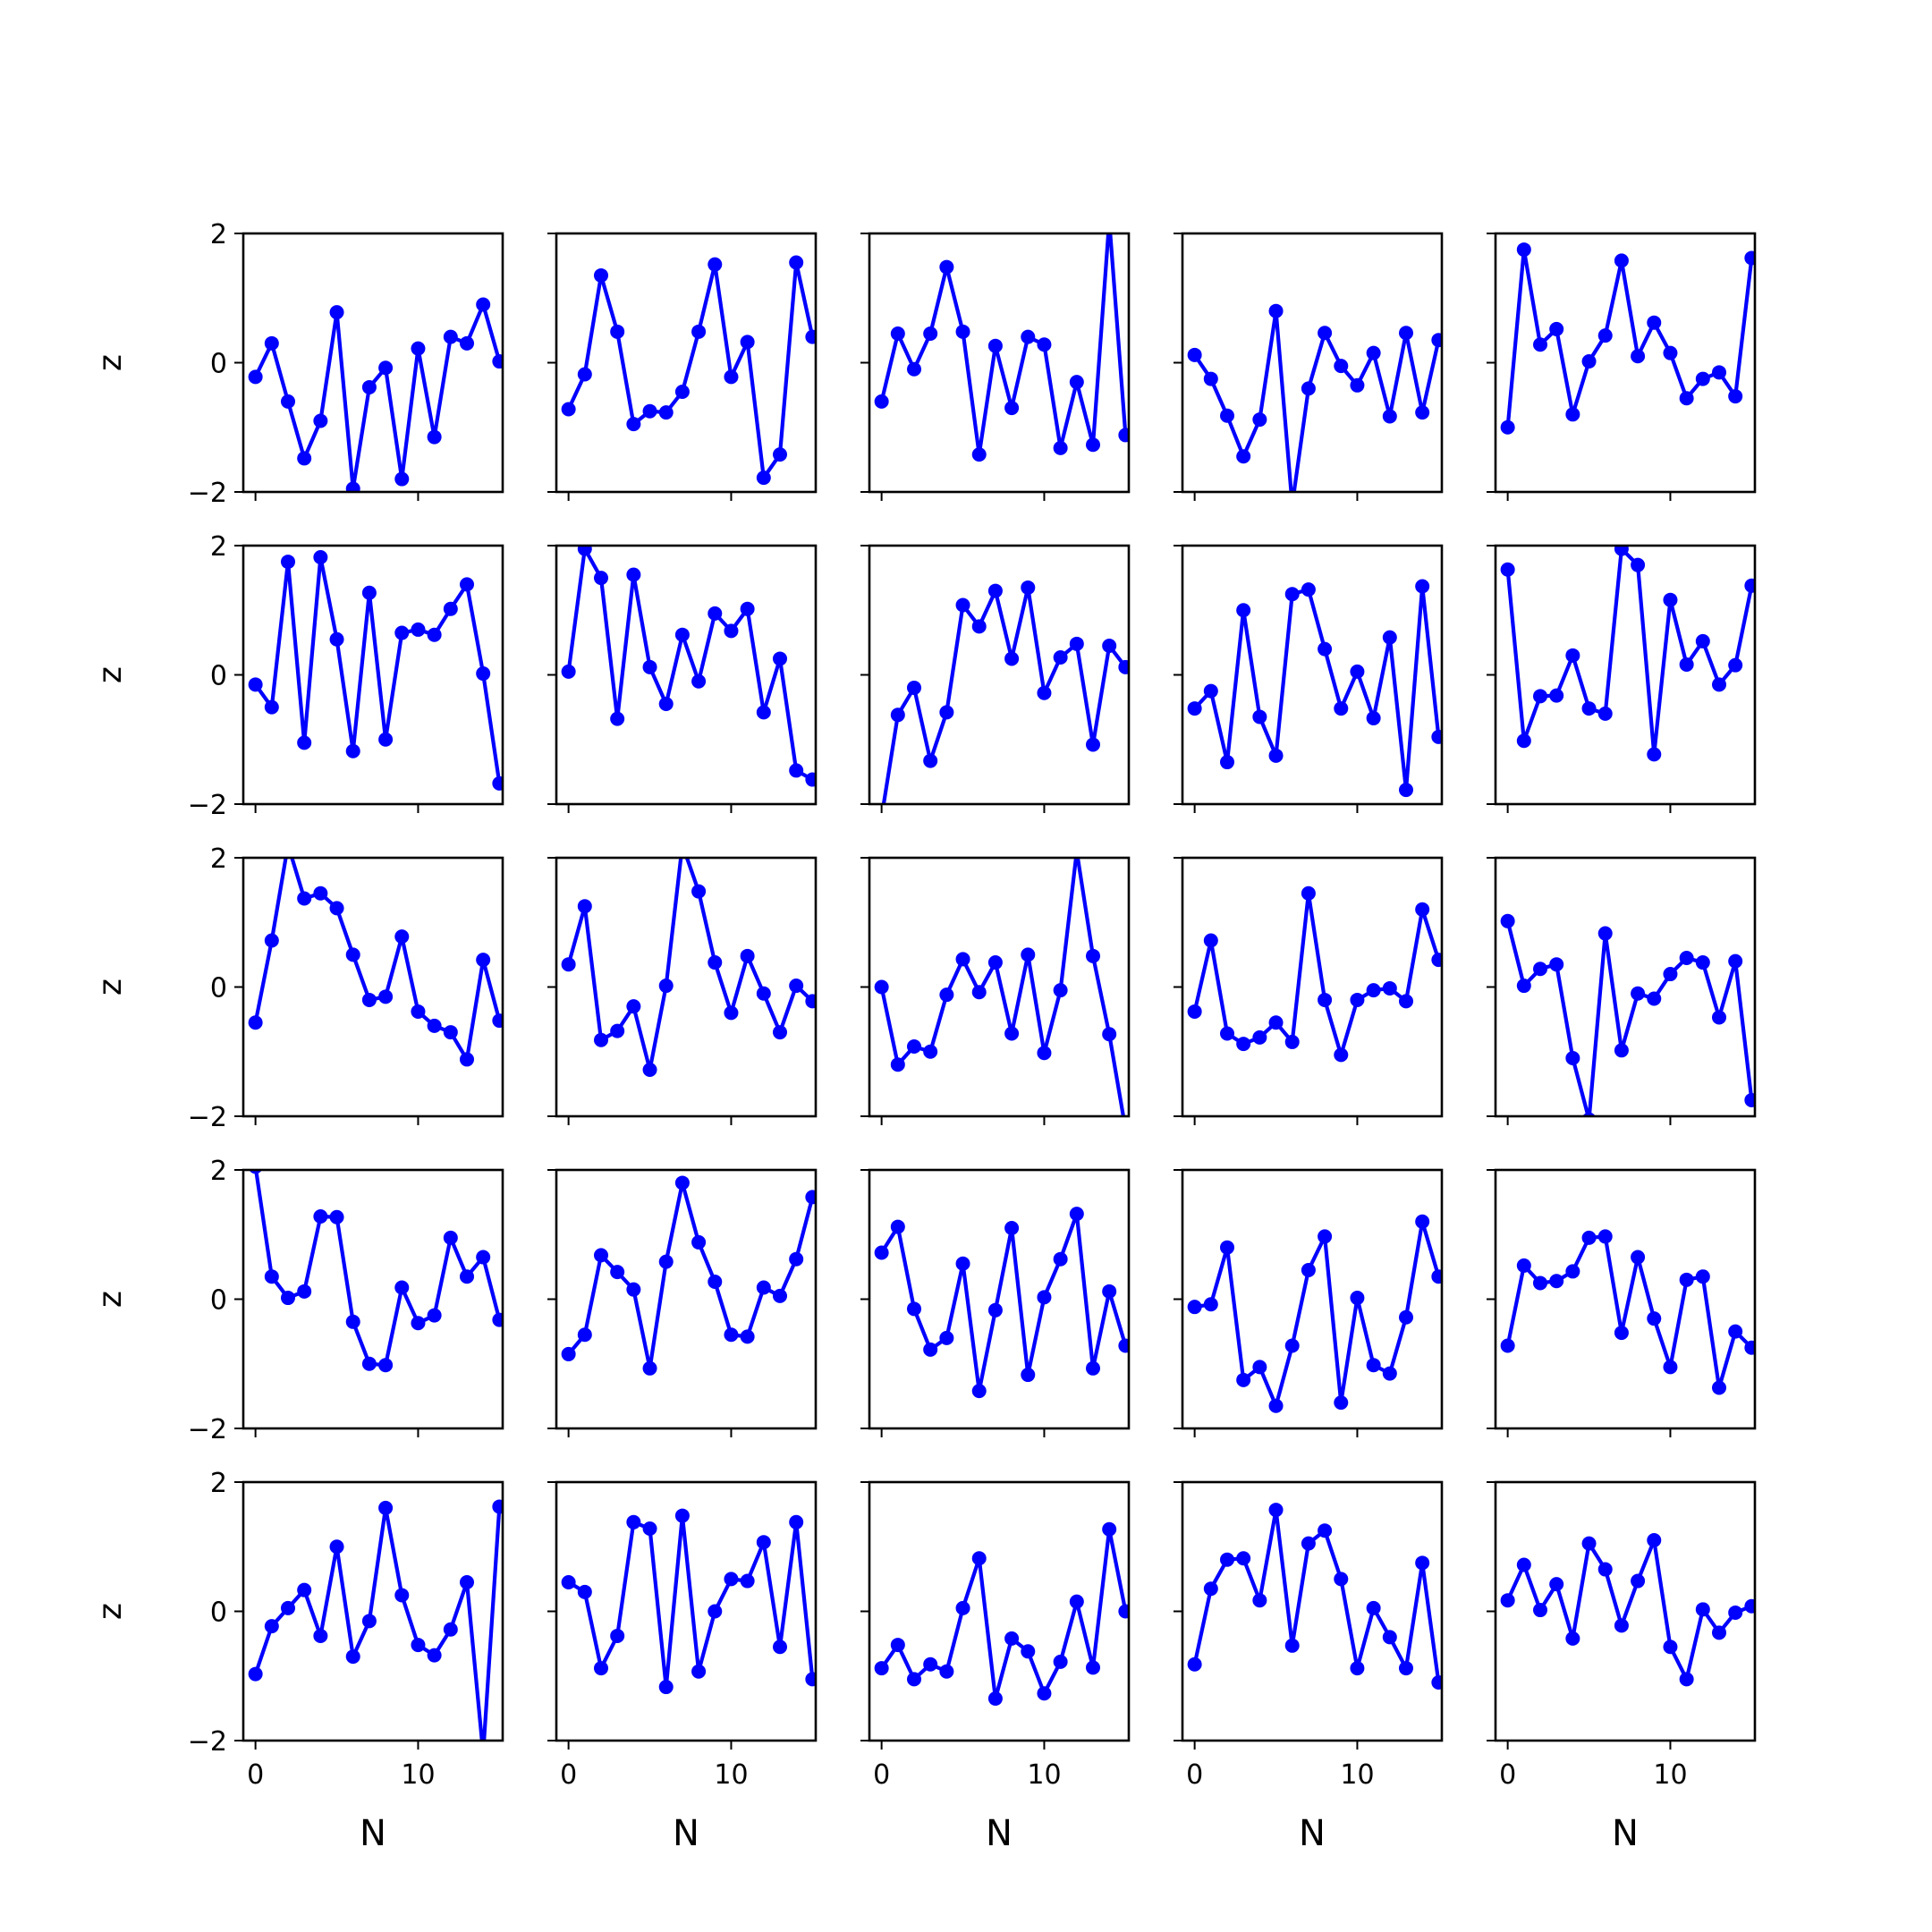 The height and width of the screenshot is (1932, 1932). What do you see at coordinates (1622, 990) in the screenshot?
I see `subplot-r2-c4` at bounding box center [1622, 990].